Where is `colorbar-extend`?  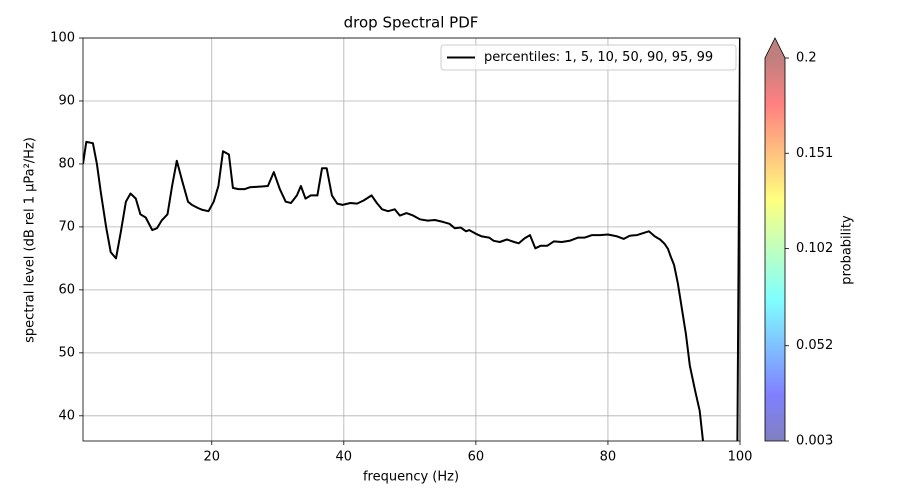
colorbar-extend is located at coordinates (775, 48).